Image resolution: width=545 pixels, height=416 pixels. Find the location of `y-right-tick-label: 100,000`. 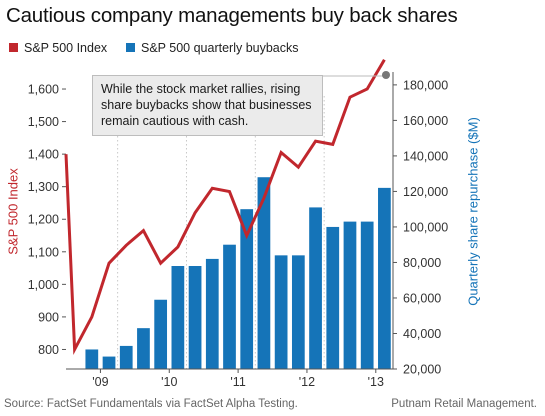

y-right-tick-label: 100,000 is located at coordinates (425, 227).